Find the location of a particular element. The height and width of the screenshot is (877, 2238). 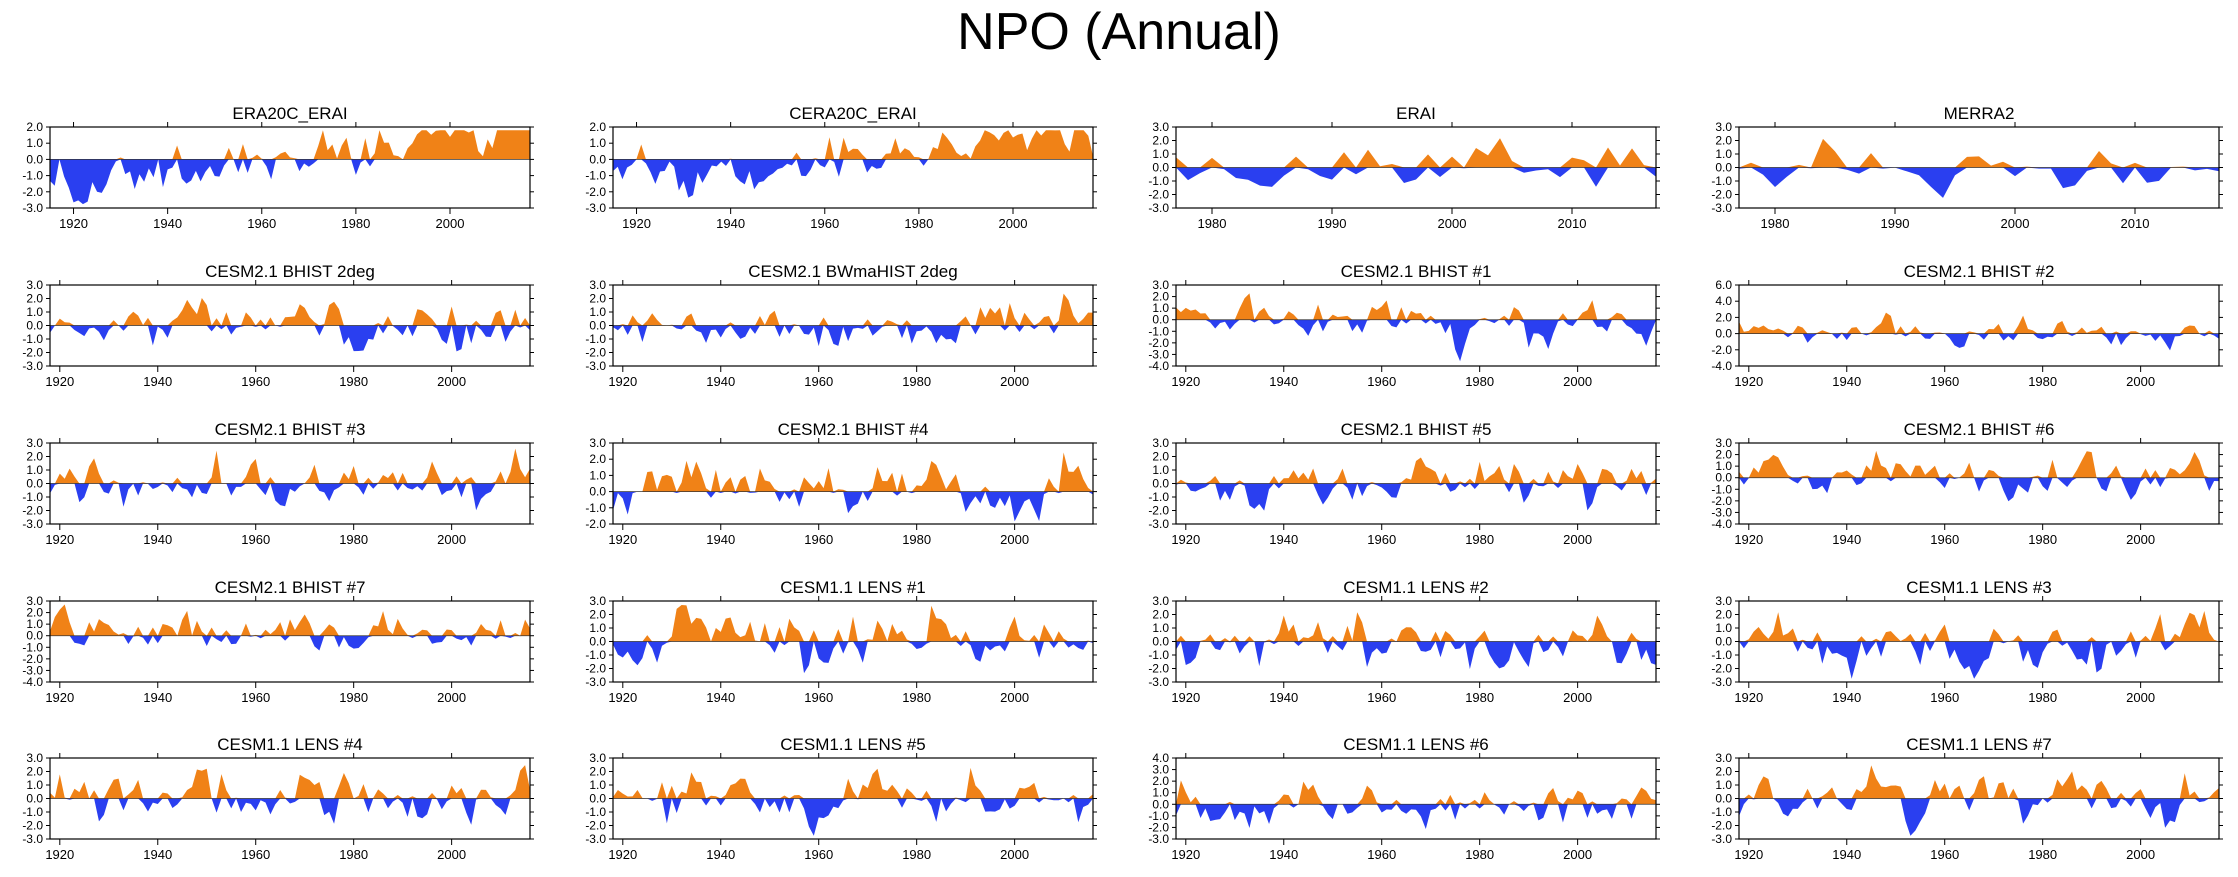

panel-title: CESM2.1 BHIST #6 is located at coordinates (1979, 429).